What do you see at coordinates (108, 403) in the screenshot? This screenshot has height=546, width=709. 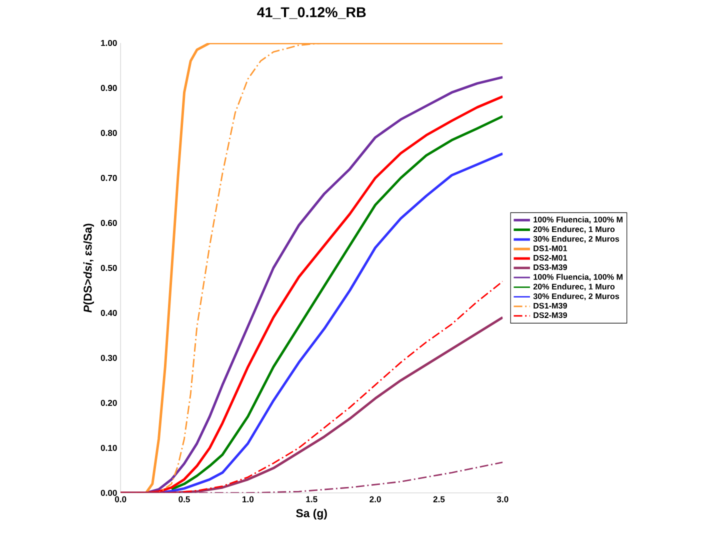 I see `y-tick-label: 0.20` at bounding box center [108, 403].